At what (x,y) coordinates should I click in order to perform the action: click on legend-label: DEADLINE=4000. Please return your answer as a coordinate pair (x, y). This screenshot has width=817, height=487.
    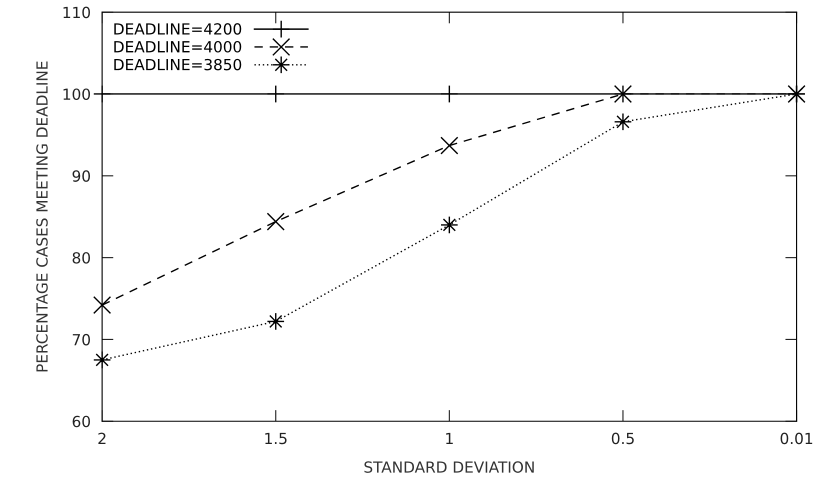
    Looking at the image, I should click on (178, 46).